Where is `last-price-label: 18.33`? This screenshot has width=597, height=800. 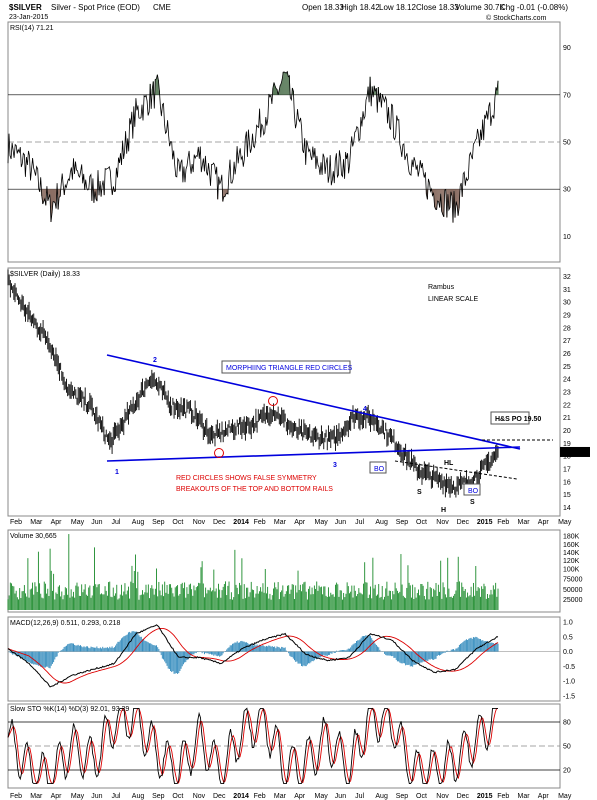 last-price-label: 18.33 is located at coordinates (572, 452).